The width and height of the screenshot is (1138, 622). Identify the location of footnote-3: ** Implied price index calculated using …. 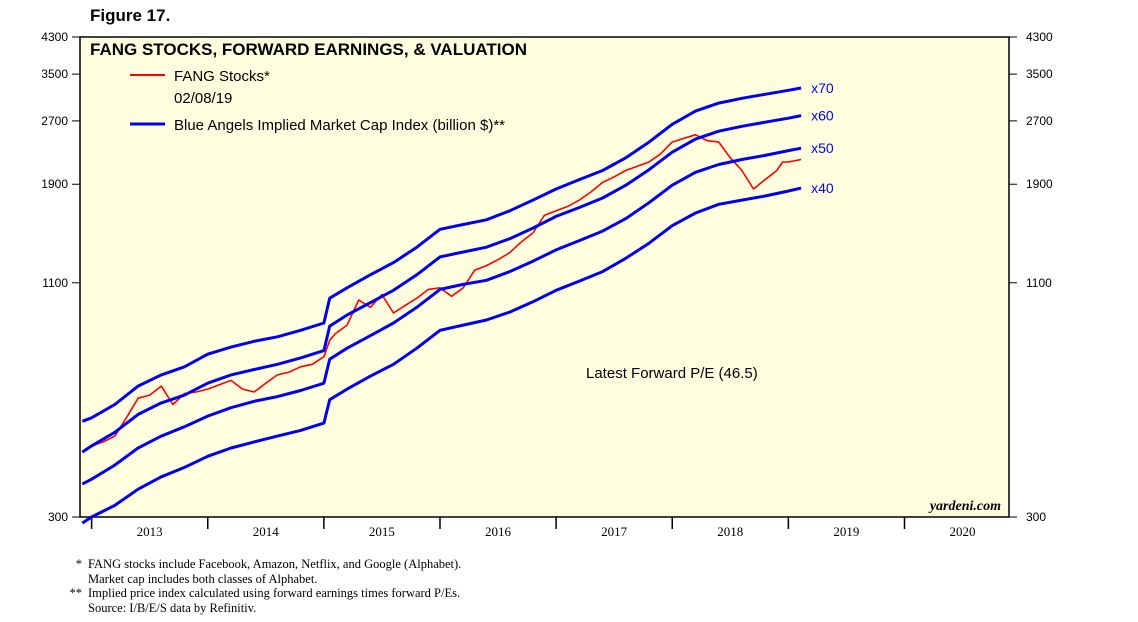
(259, 593).